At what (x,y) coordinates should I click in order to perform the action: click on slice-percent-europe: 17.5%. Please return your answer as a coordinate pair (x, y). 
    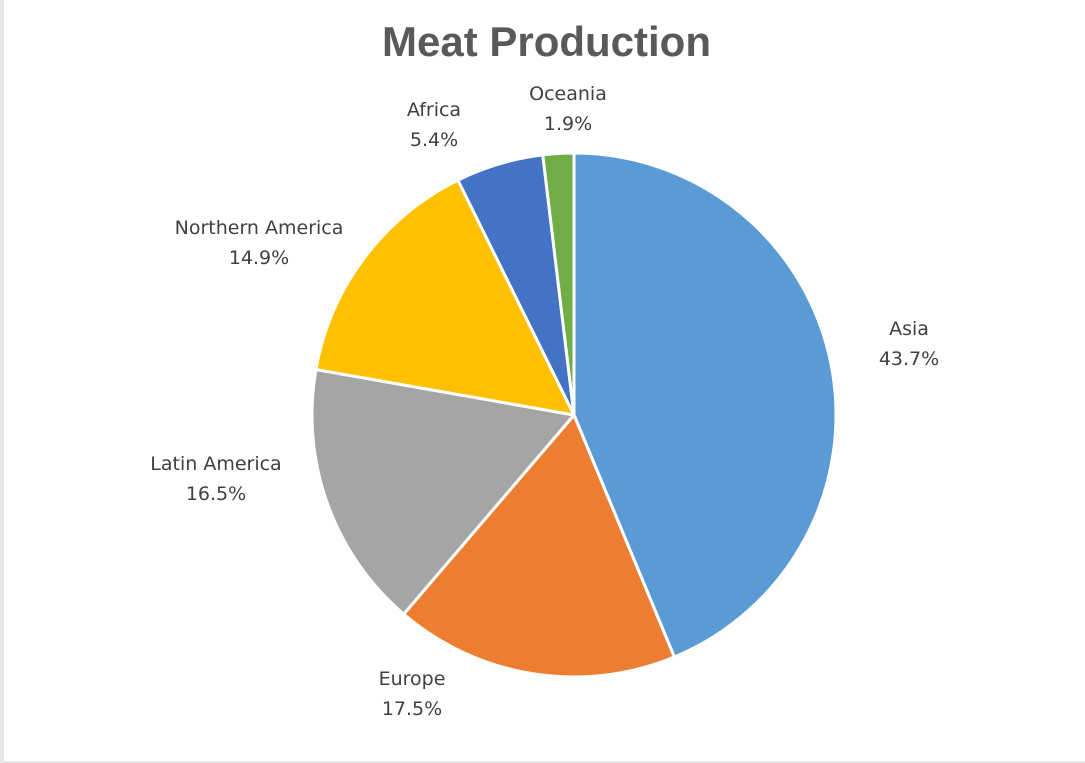
    Looking at the image, I should click on (412, 709).